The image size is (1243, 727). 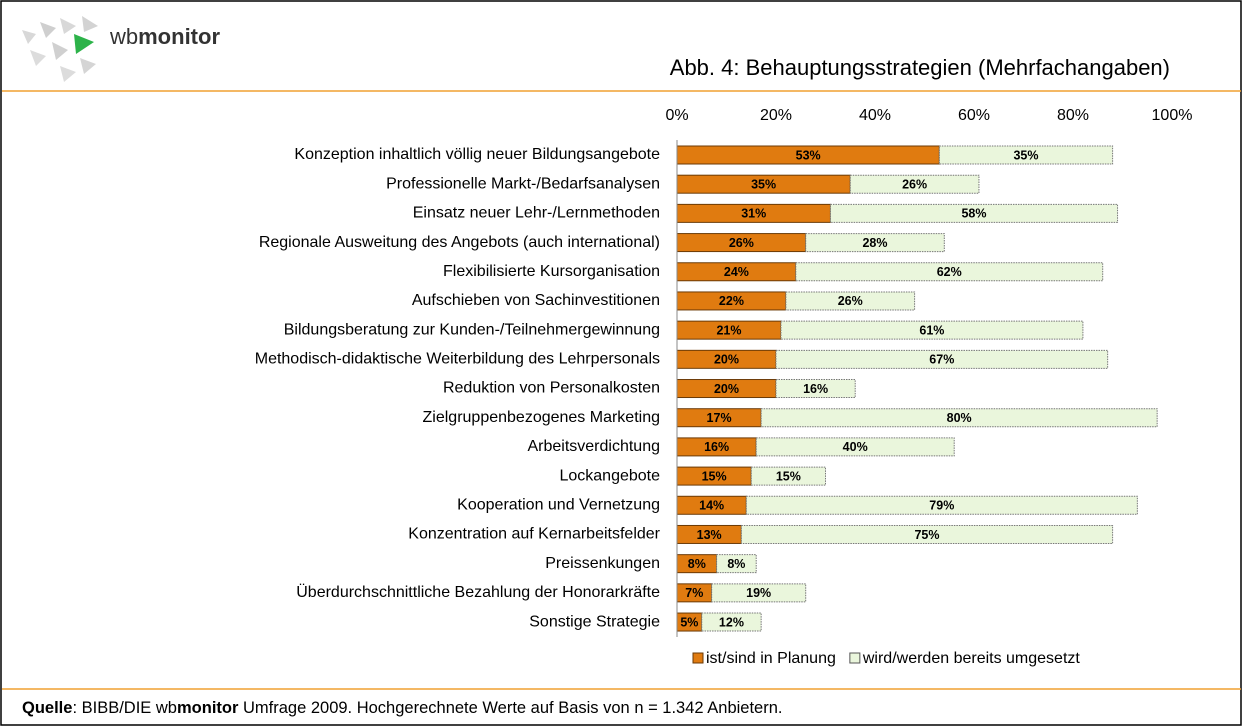 What do you see at coordinates (974, 115) in the screenshot?
I see `x-tick-label: 60%` at bounding box center [974, 115].